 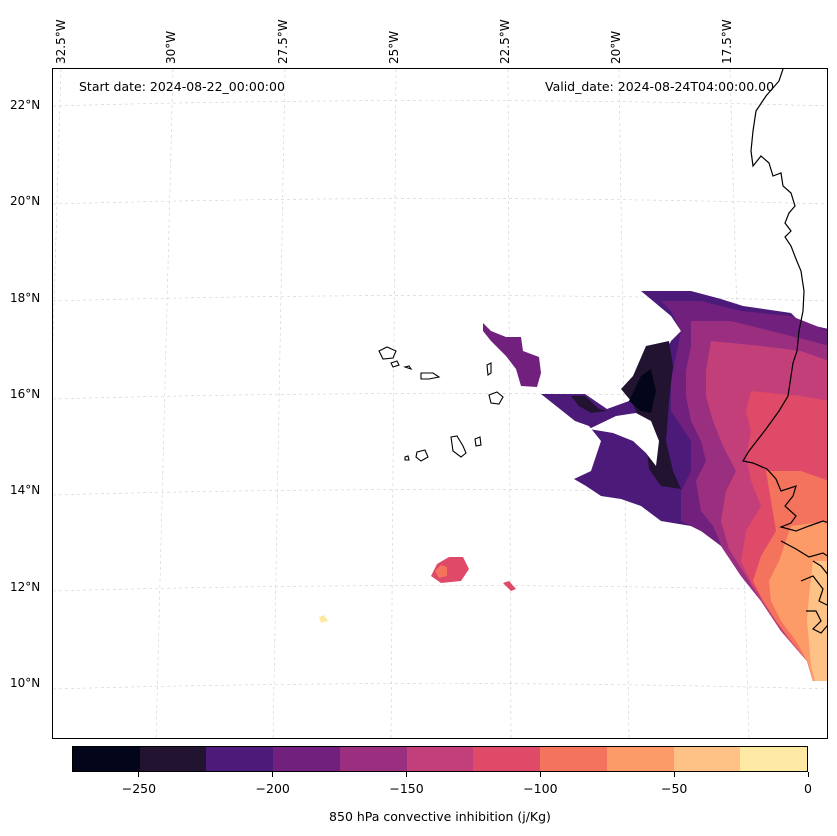 I want to click on island-sal, so click(x=489, y=369).